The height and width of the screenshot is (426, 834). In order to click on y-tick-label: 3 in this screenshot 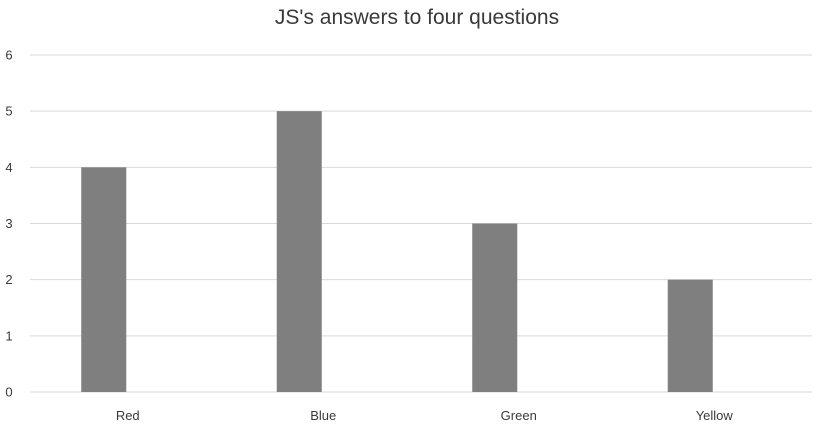, I will do `click(8, 223)`.